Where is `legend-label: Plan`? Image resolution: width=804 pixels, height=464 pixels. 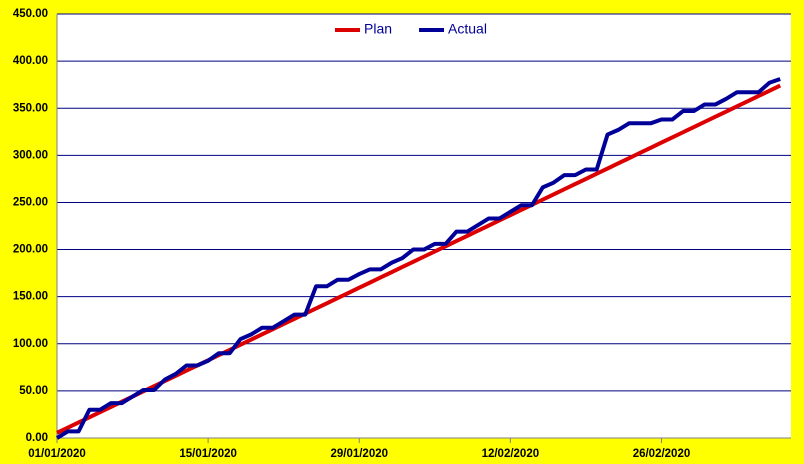
legend-label: Plan is located at coordinates (378, 29).